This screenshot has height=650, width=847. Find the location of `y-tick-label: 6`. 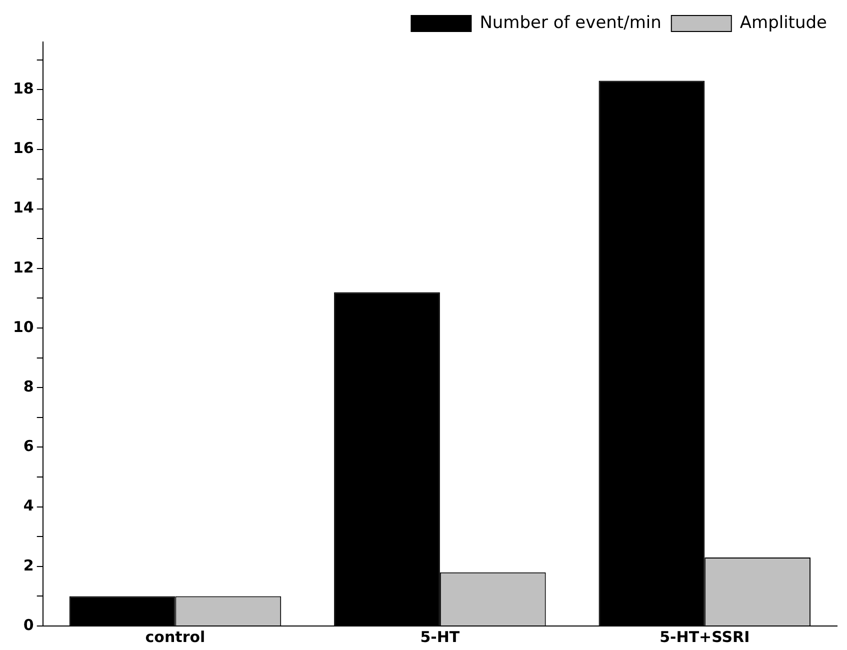

y-tick-label: 6 is located at coordinates (28, 446).